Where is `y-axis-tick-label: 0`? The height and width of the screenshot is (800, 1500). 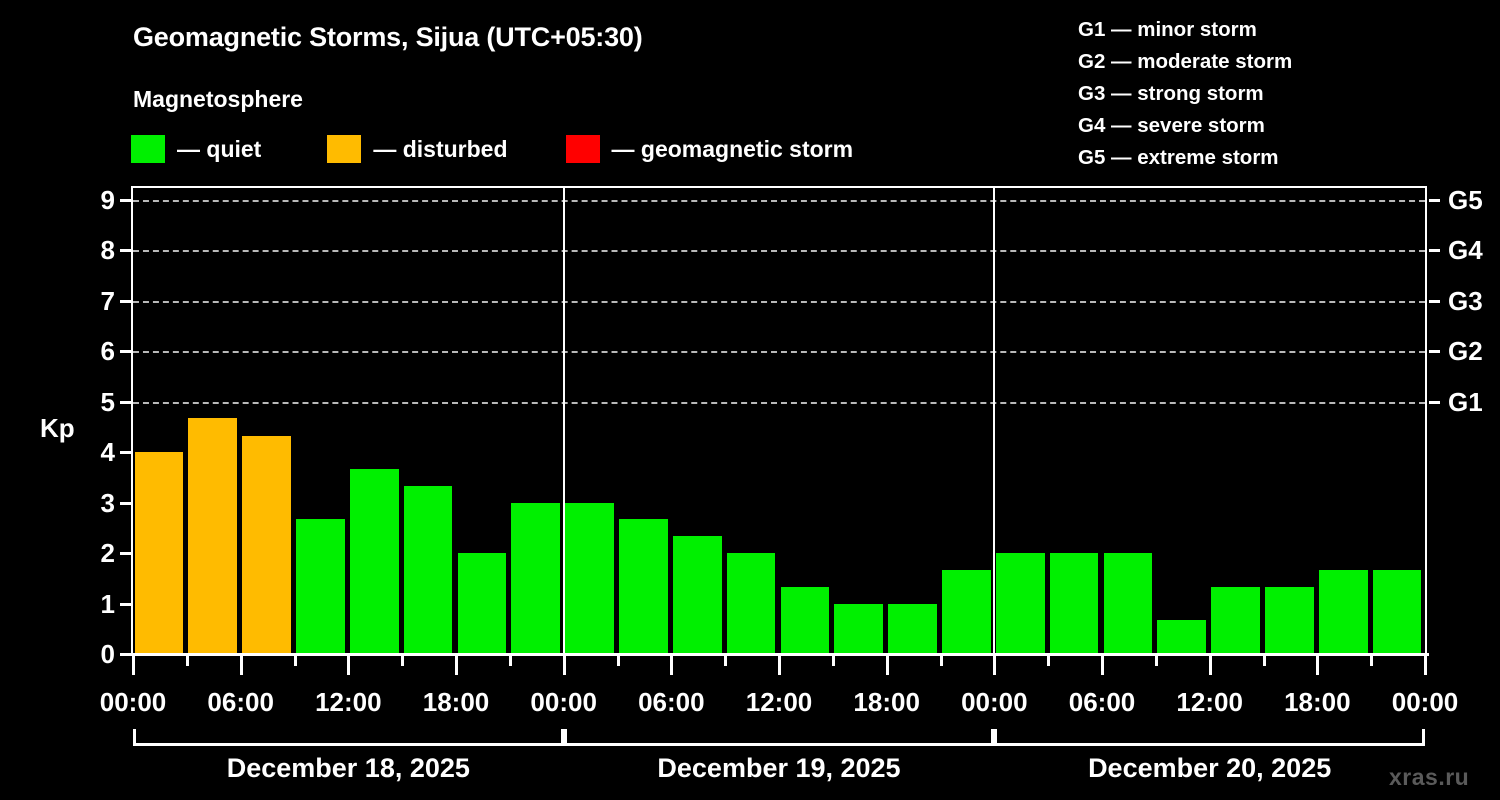
y-axis-tick-label: 0 is located at coordinates (107, 654).